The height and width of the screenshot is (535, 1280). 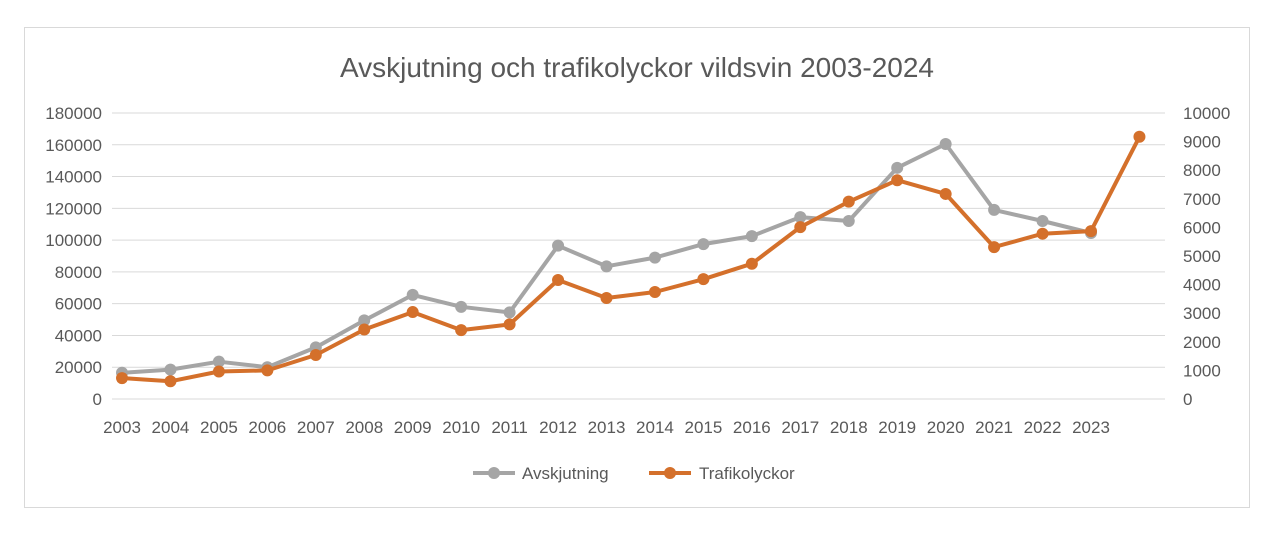 I want to click on left-tick-label: 180000, so click(x=73, y=113).